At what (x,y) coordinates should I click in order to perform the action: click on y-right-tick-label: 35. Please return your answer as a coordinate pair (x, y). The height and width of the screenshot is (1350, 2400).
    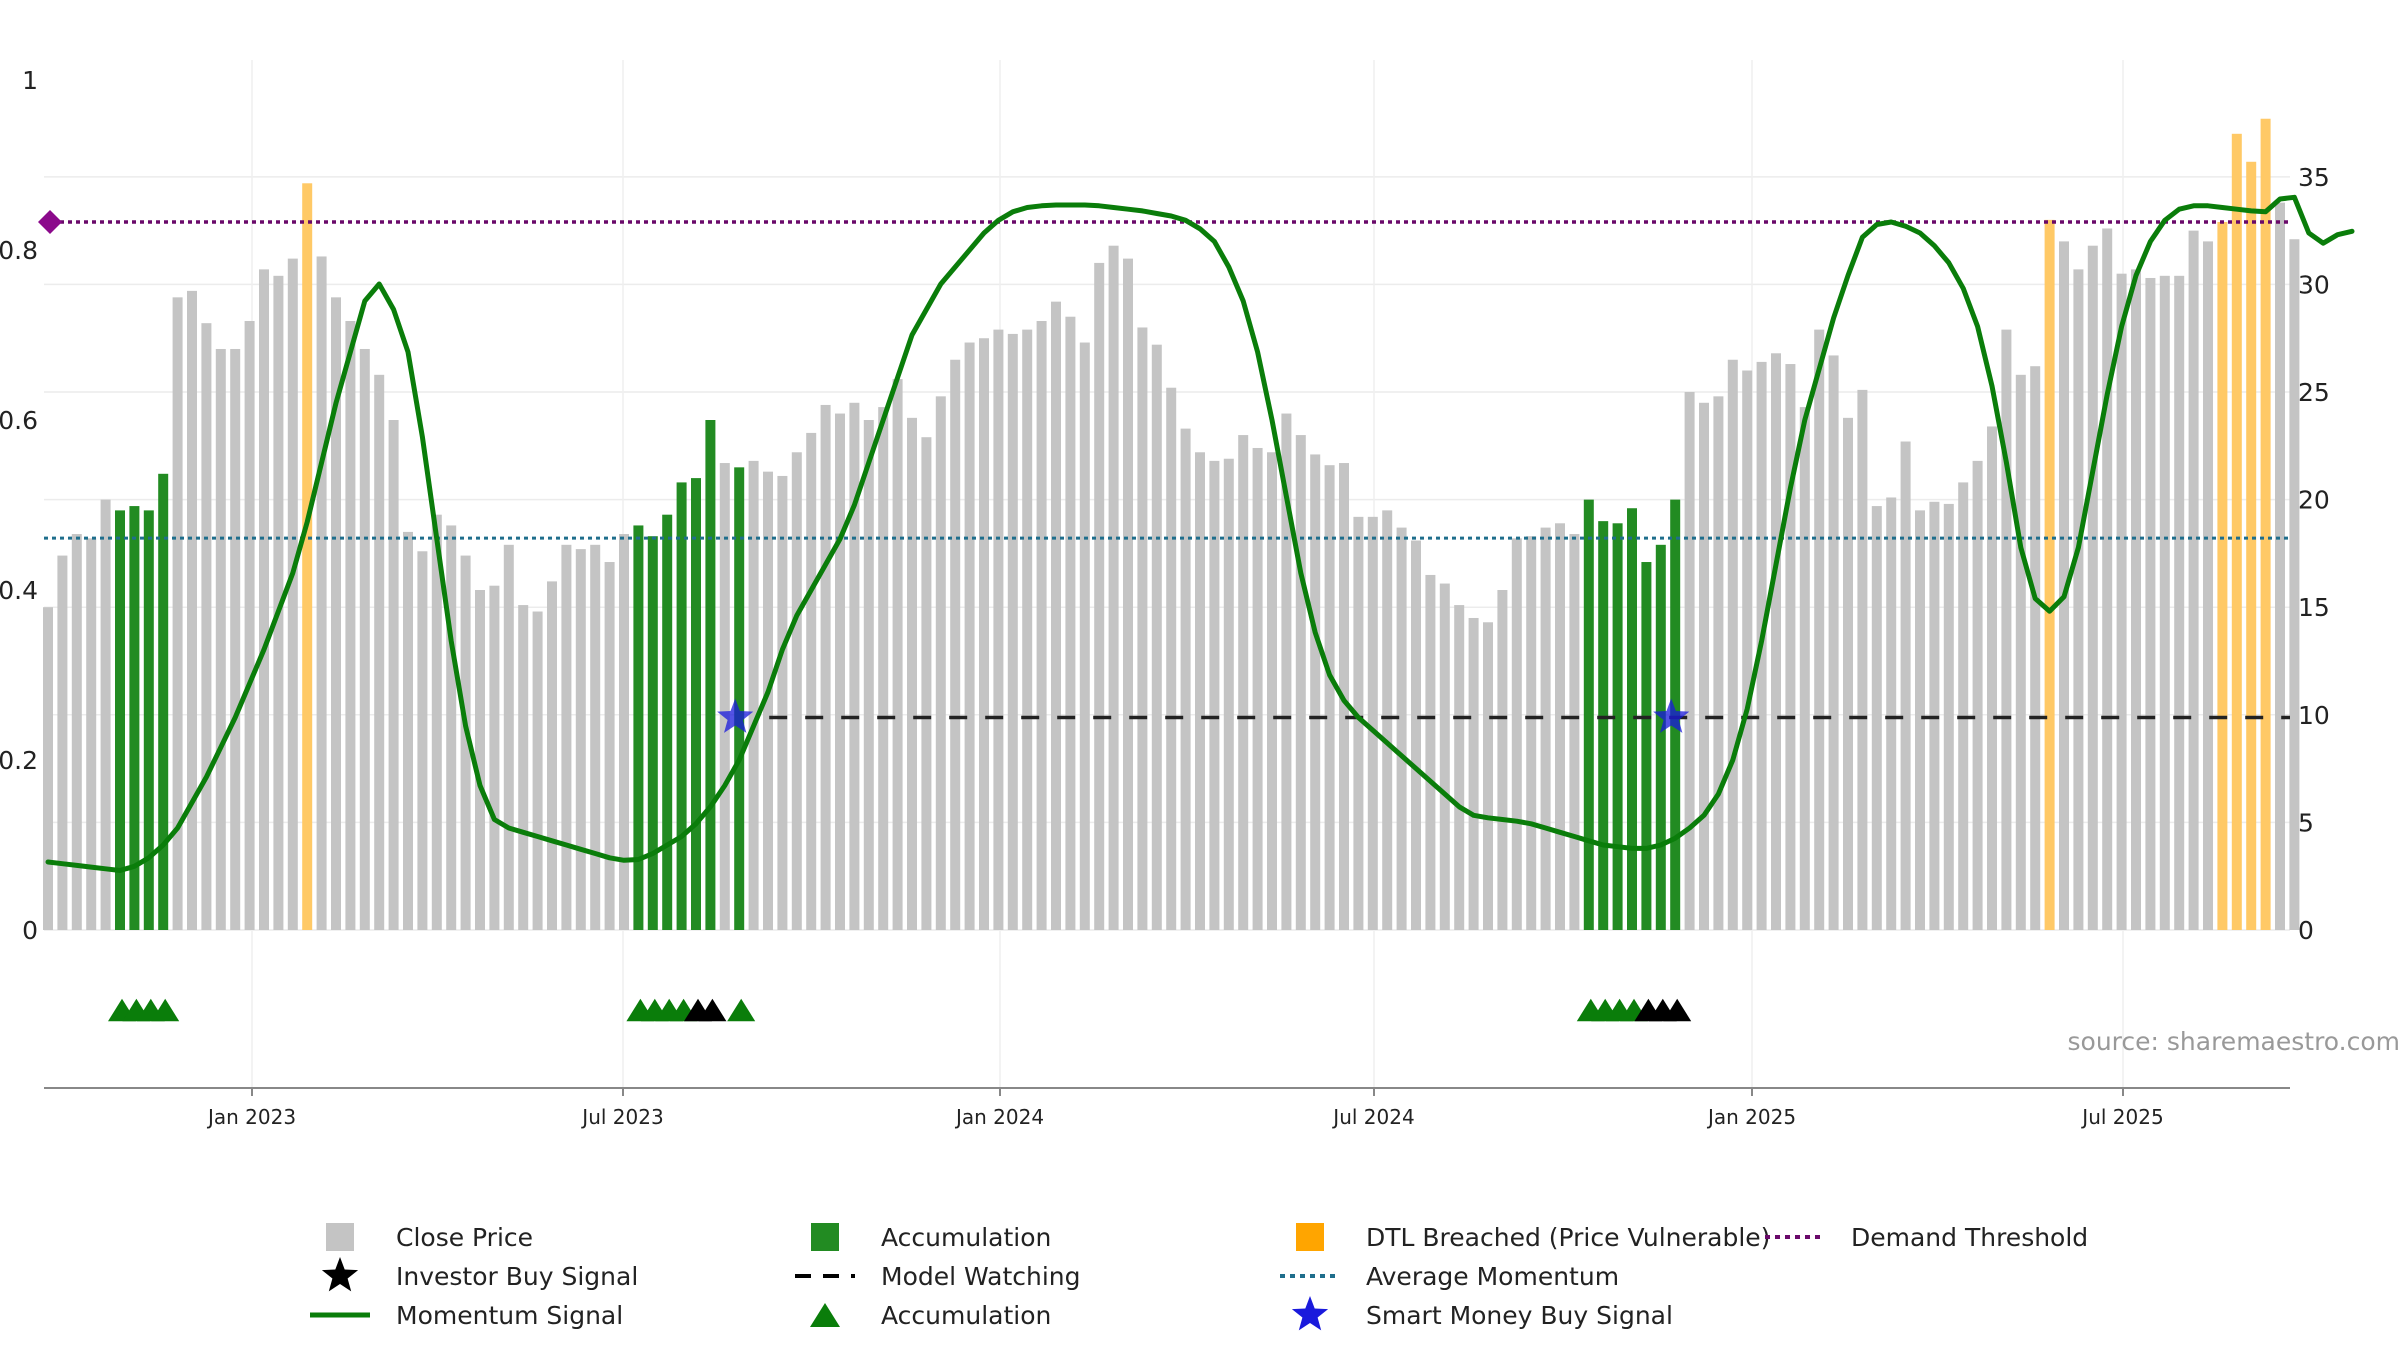
    Looking at the image, I should click on (2314, 177).